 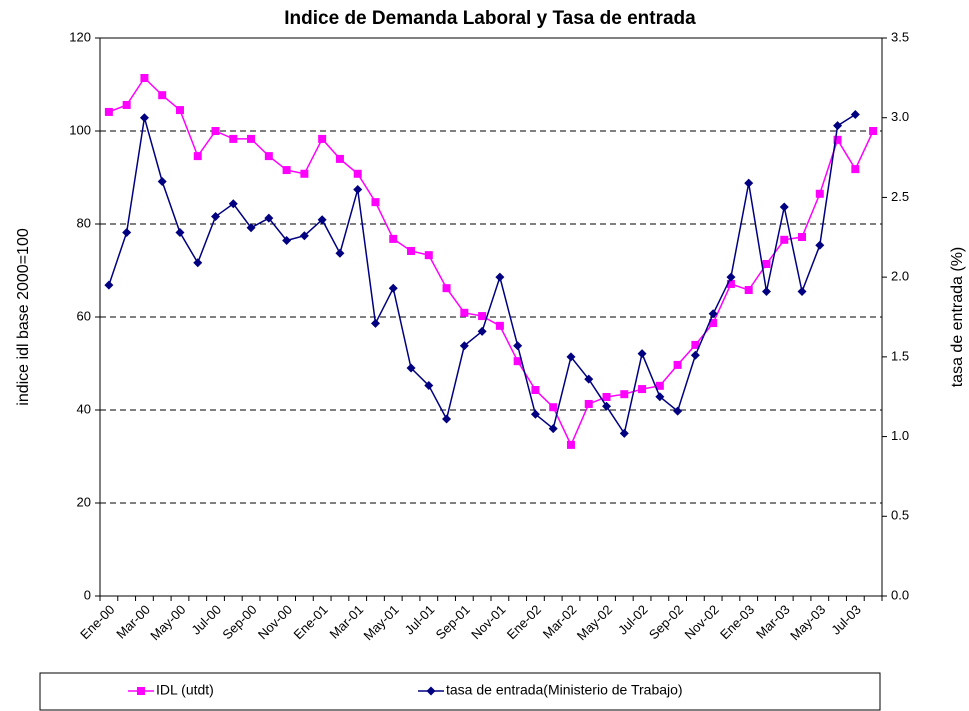 I want to click on x-tick-label: May-00, so click(x=167, y=622).